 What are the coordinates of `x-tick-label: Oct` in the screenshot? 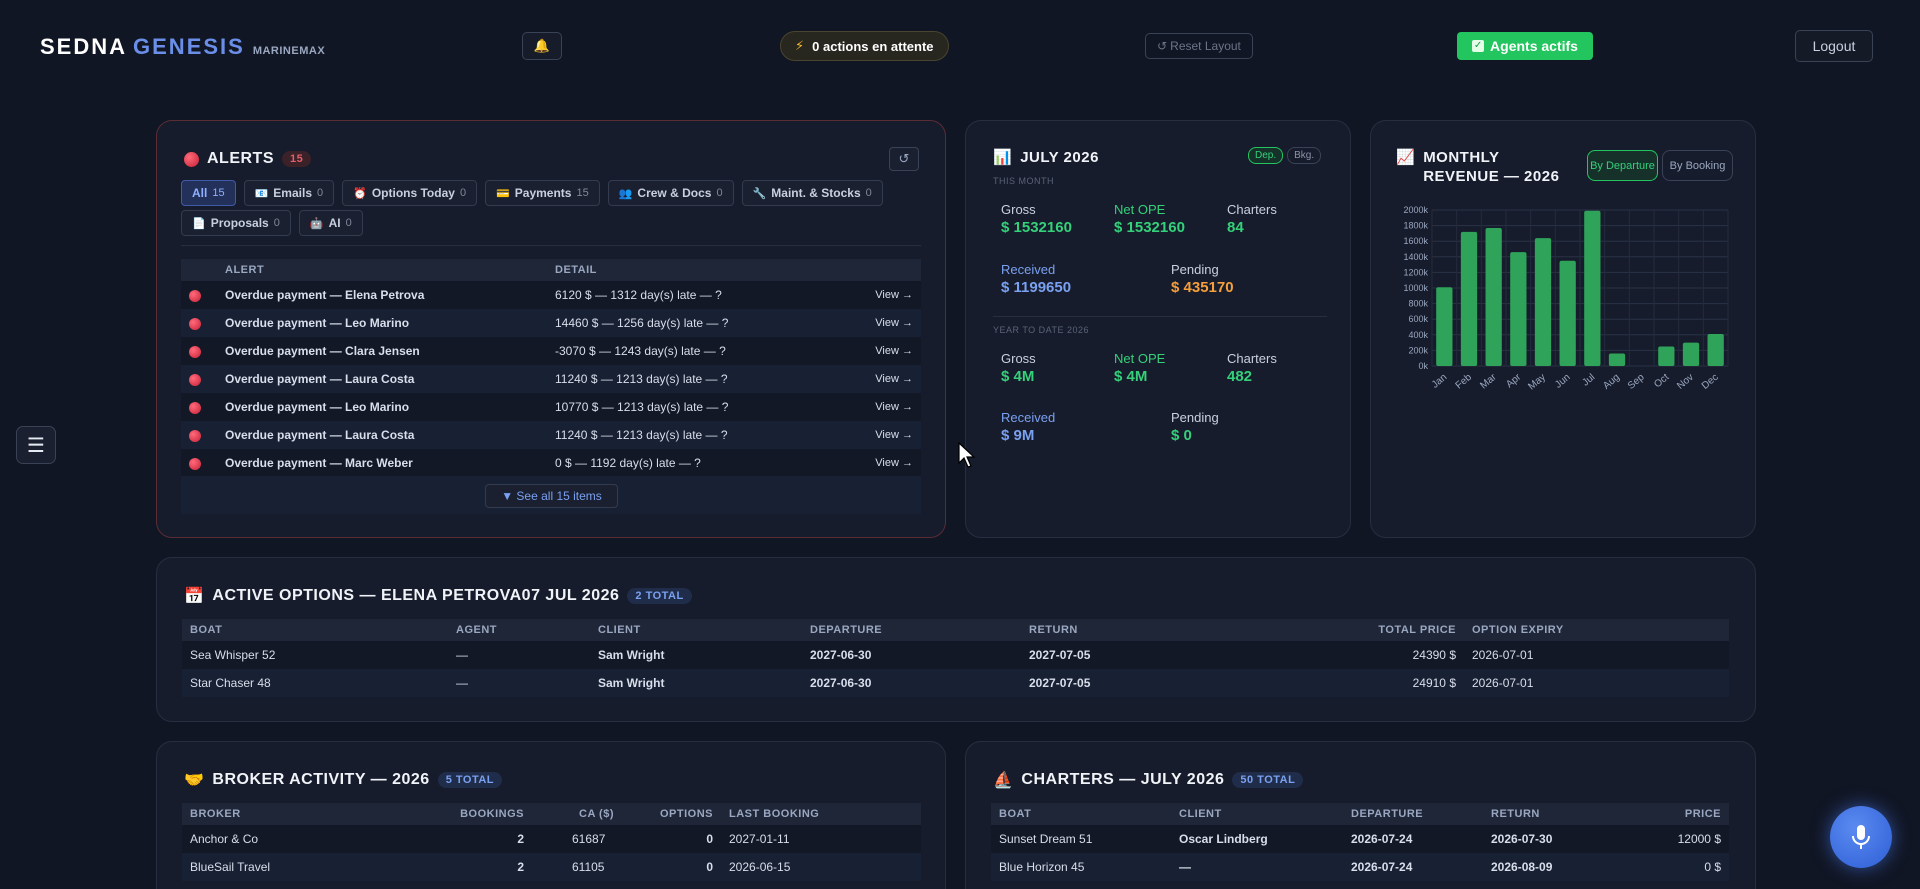 It's located at (1661, 381).